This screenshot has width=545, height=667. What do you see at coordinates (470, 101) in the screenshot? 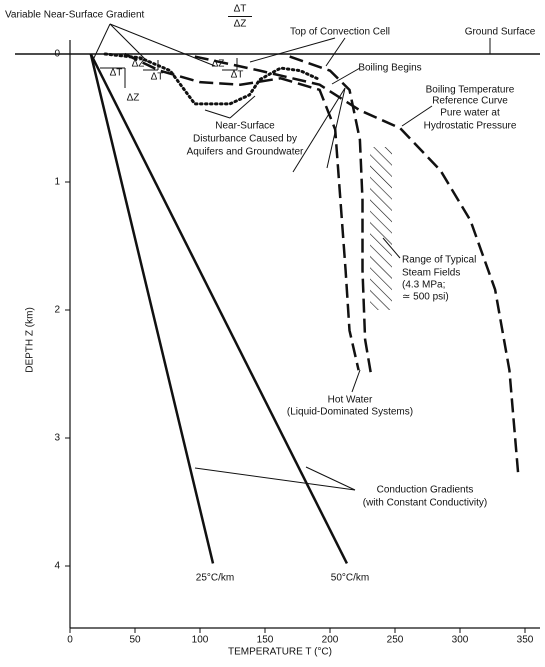
I see `annotation: Reference Curve` at bounding box center [470, 101].